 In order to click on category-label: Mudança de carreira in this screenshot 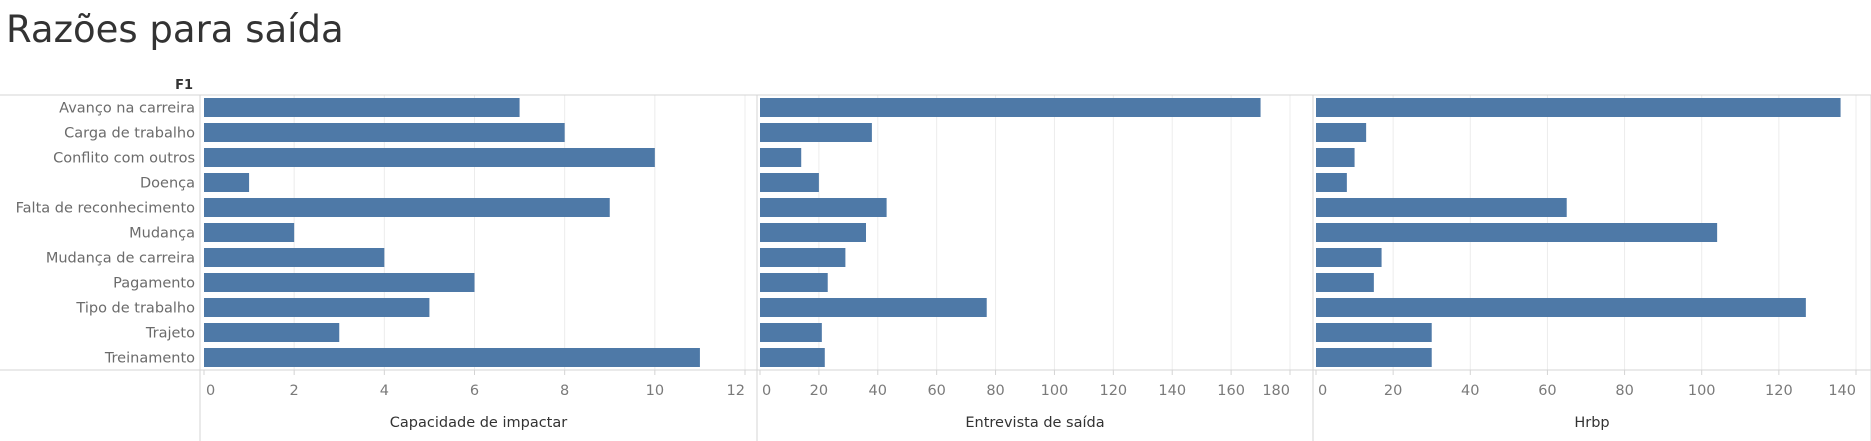, I will do `click(120, 259)`.